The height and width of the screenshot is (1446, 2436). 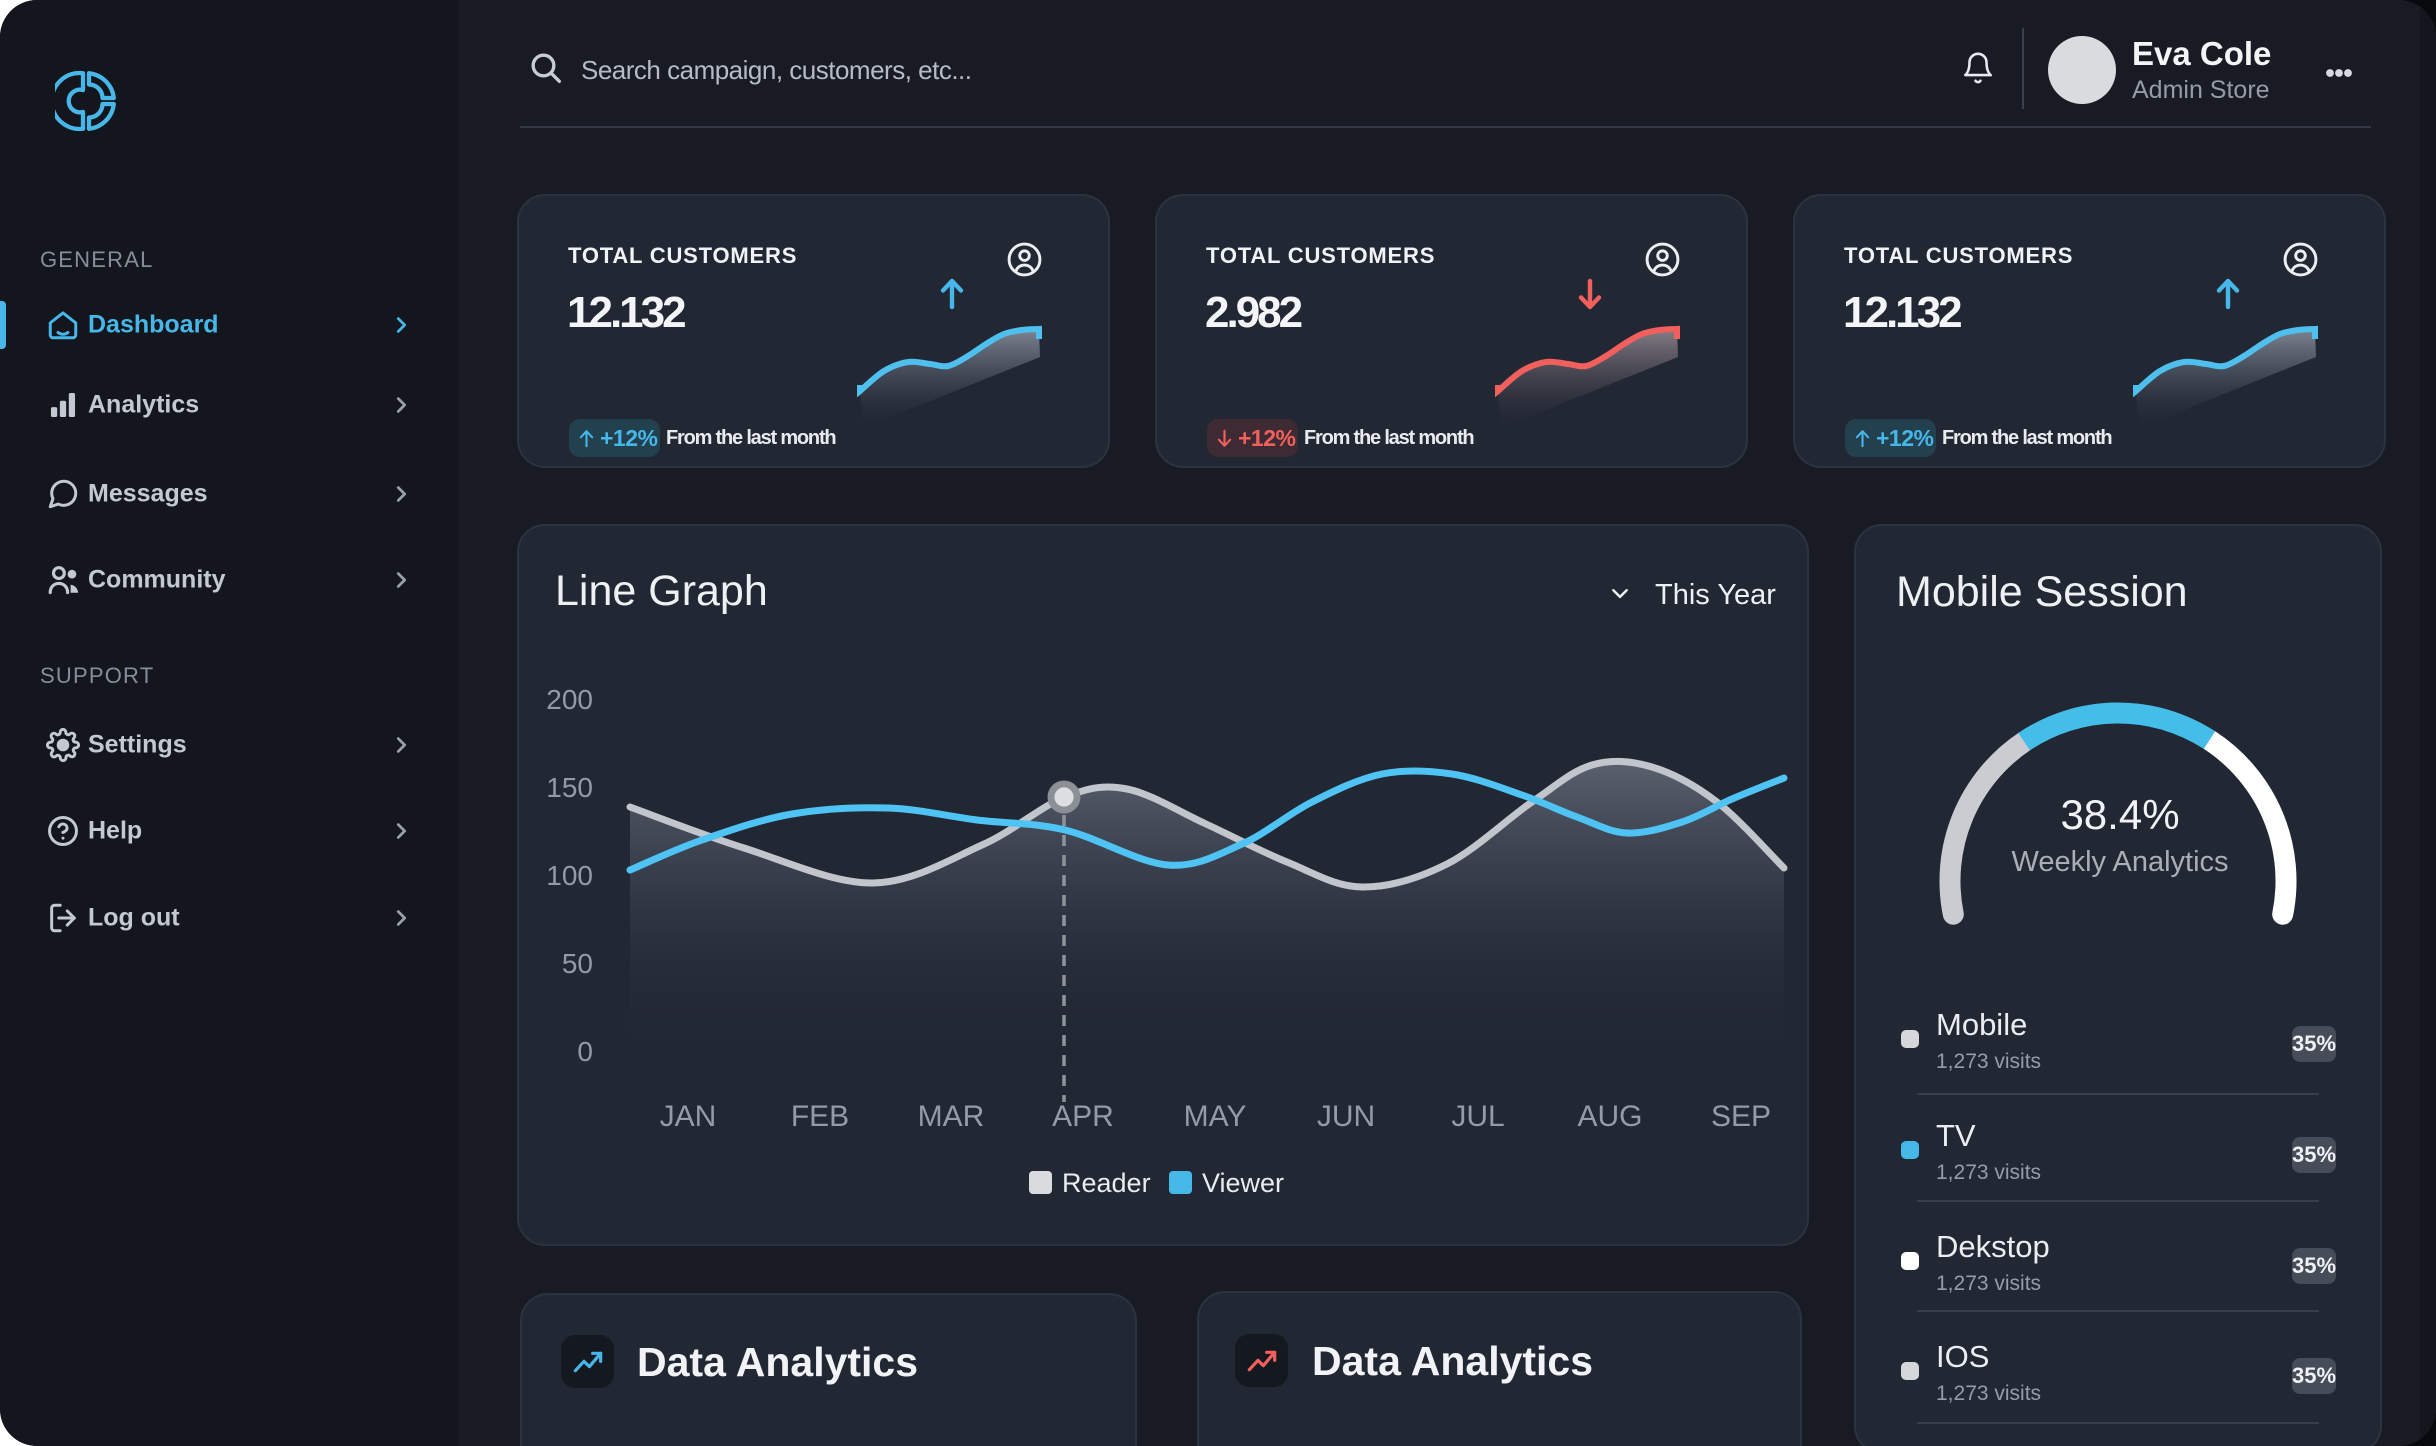 I want to click on svg-text: Weekly Analytics, so click(x=2119, y=862).